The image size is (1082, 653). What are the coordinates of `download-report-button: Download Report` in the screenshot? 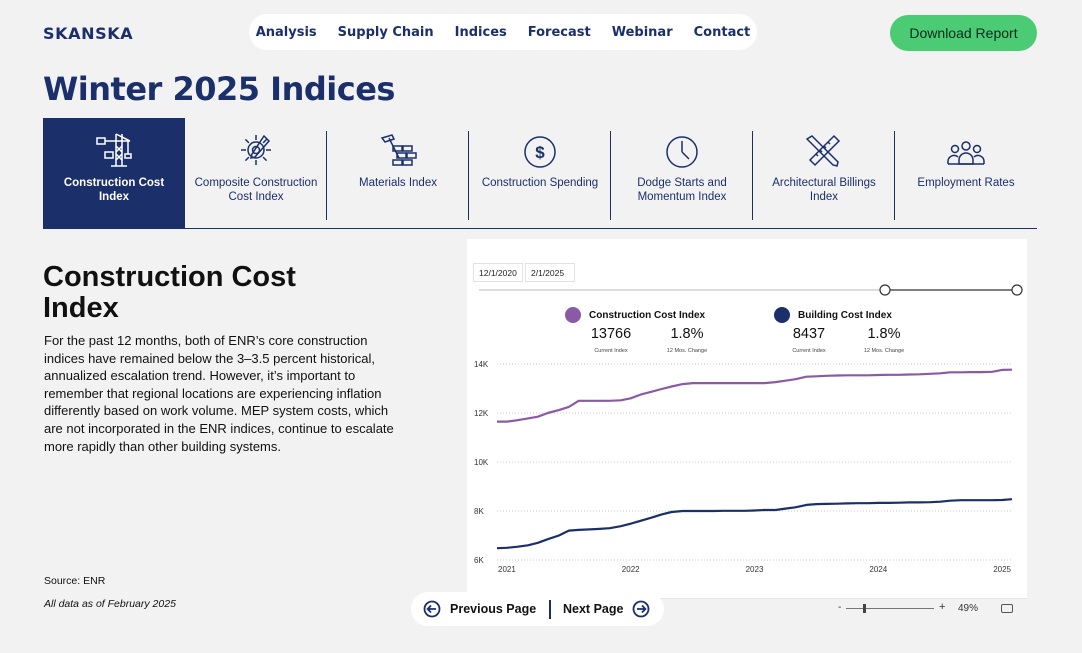 It's located at (963, 33).